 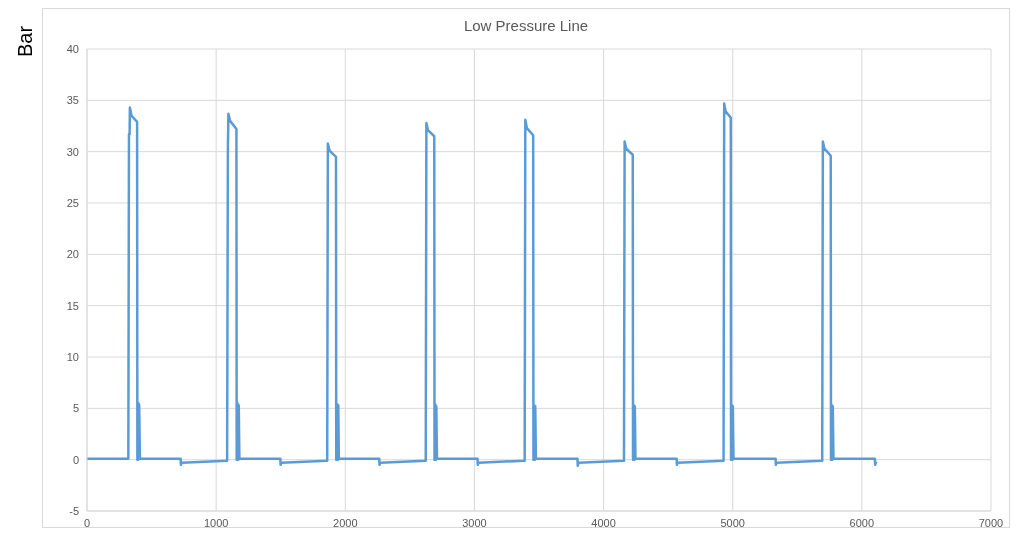 What do you see at coordinates (75, 459) in the screenshot?
I see `y-tick-label: 0` at bounding box center [75, 459].